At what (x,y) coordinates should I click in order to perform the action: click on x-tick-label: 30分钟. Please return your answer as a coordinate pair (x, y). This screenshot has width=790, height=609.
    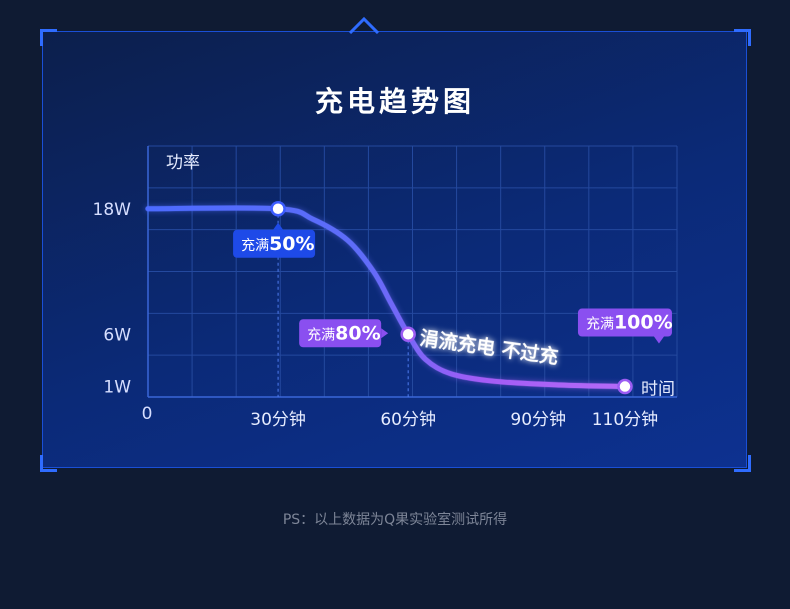
    Looking at the image, I should click on (278, 420).